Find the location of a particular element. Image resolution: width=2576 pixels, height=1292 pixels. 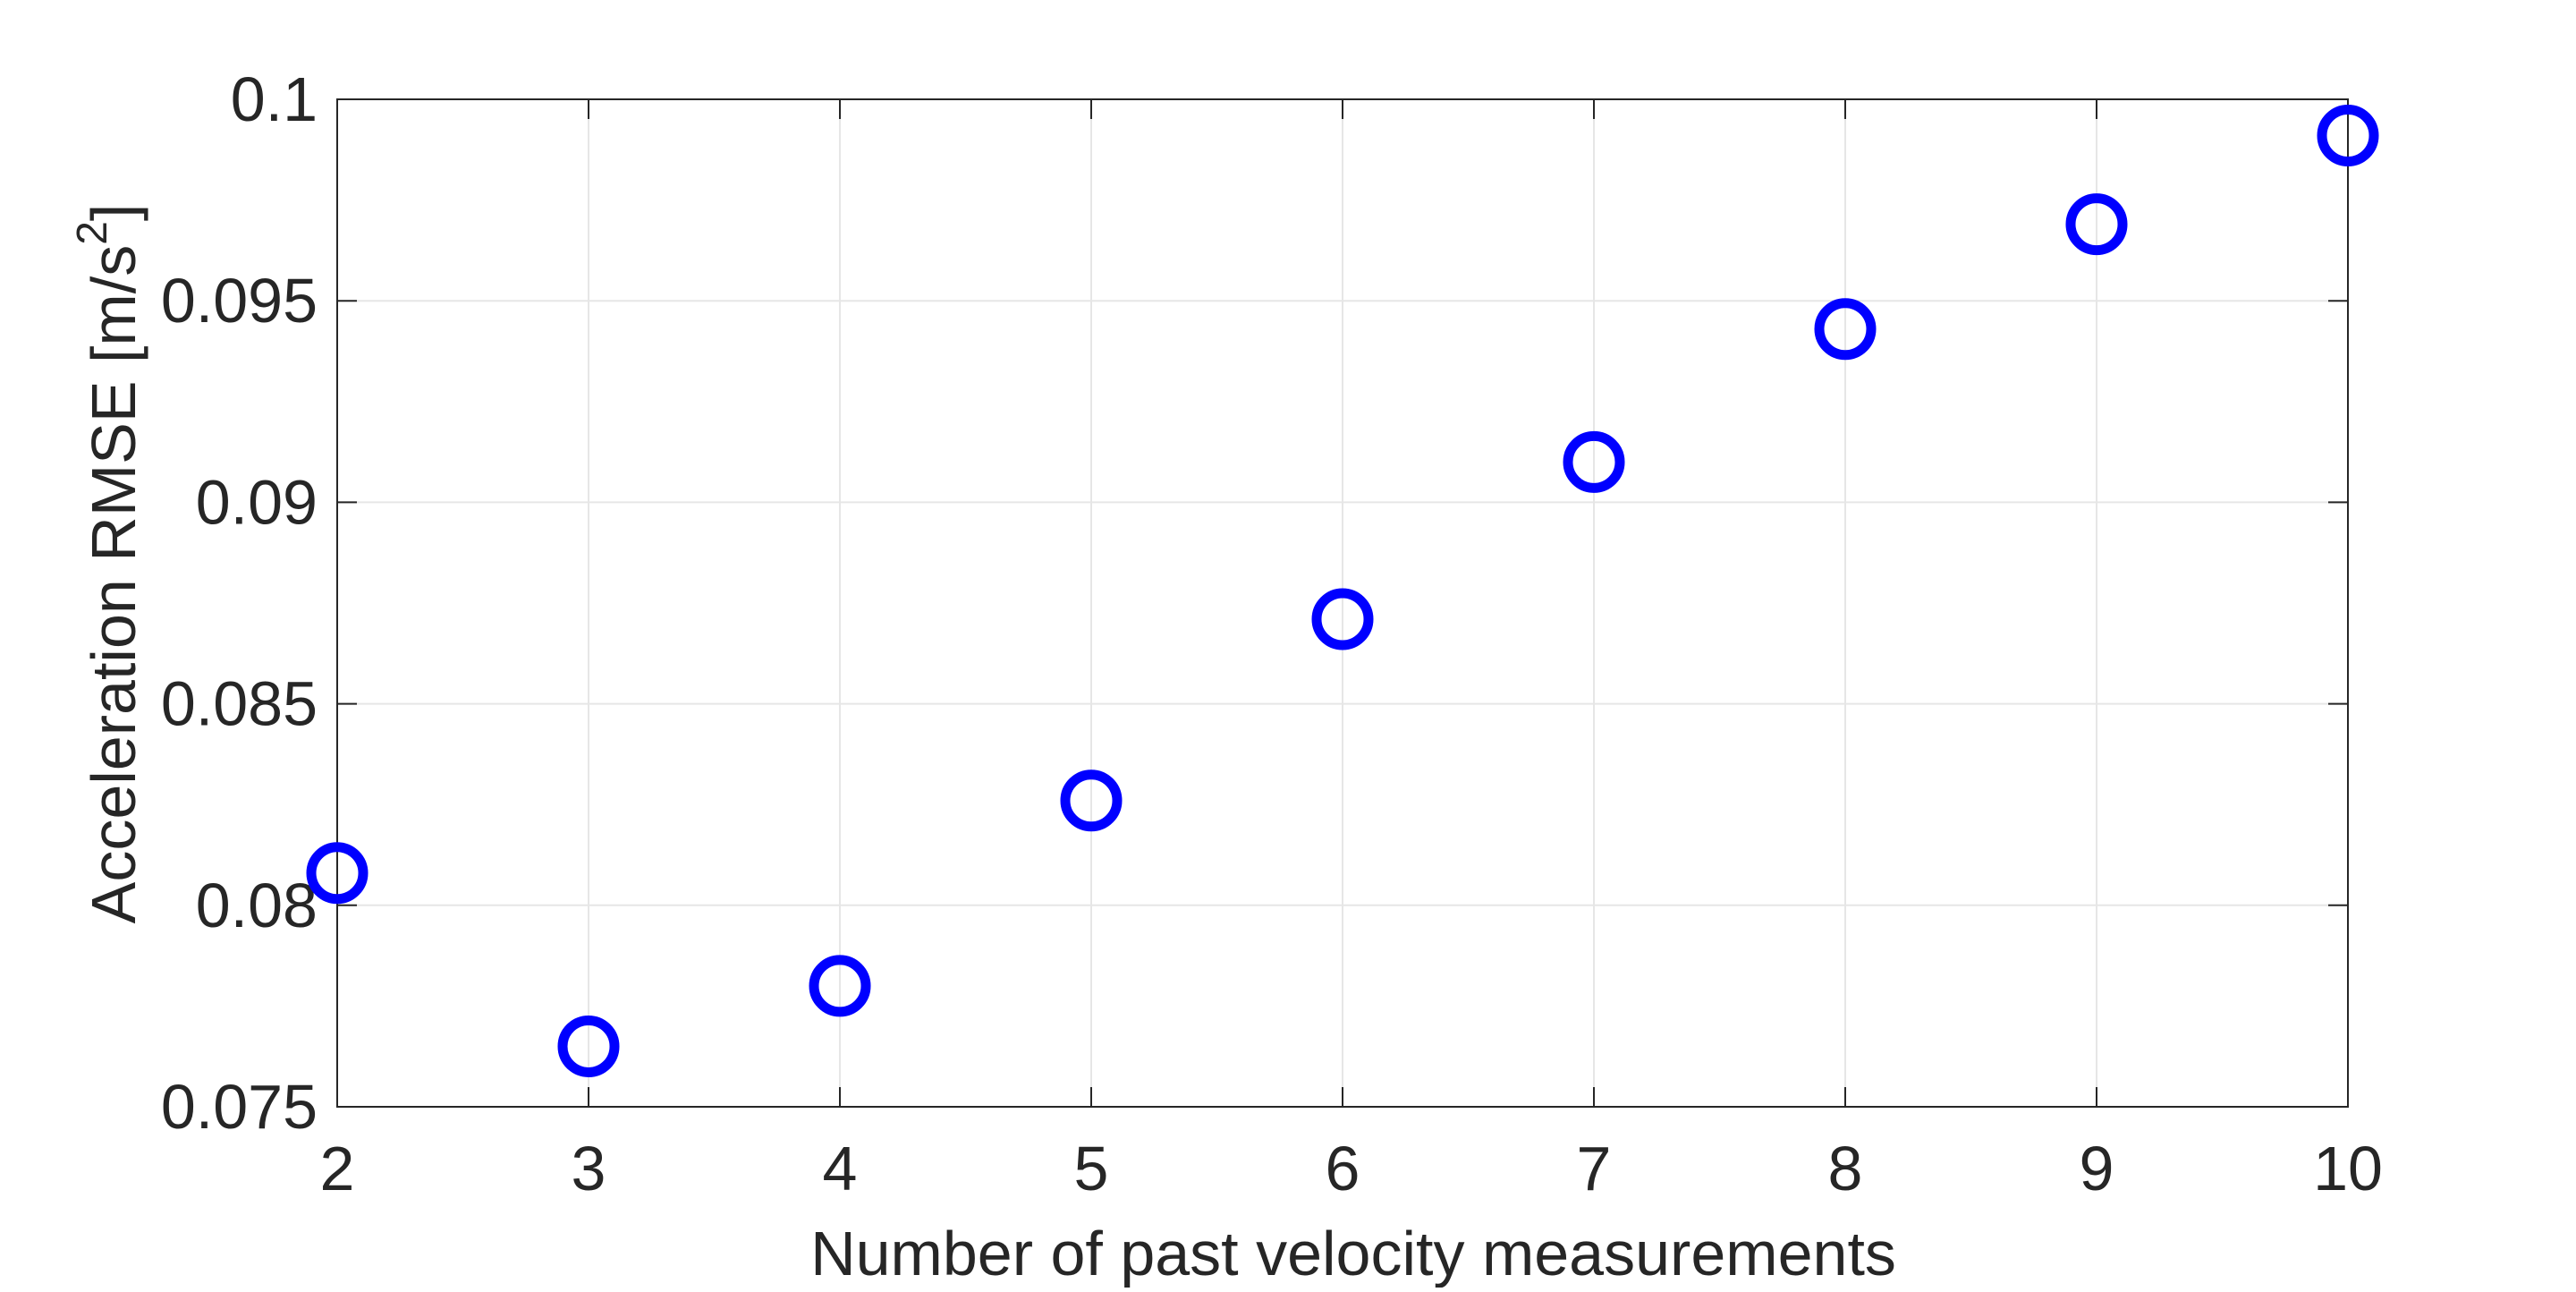

x-tick-label: 9 is located at coordinates (2097, 1168).